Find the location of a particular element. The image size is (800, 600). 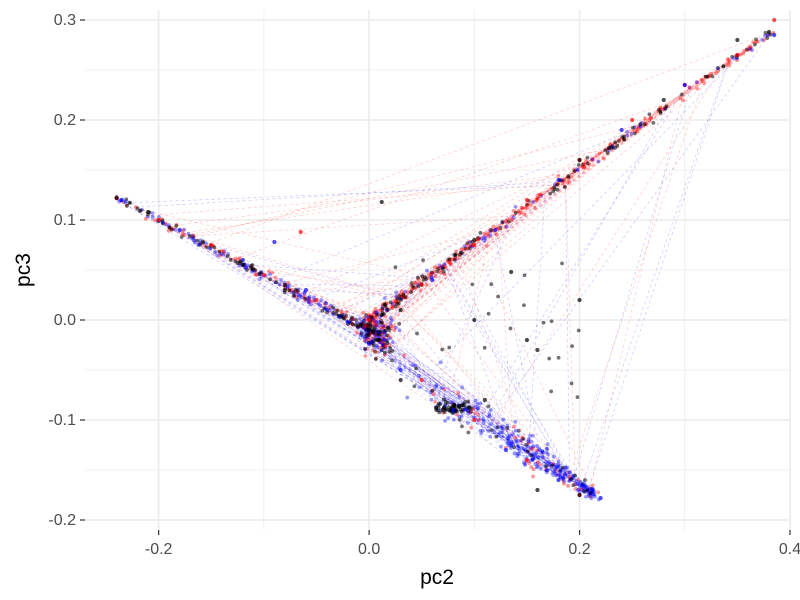

data-point-blue is located at coordinates (684, 85).